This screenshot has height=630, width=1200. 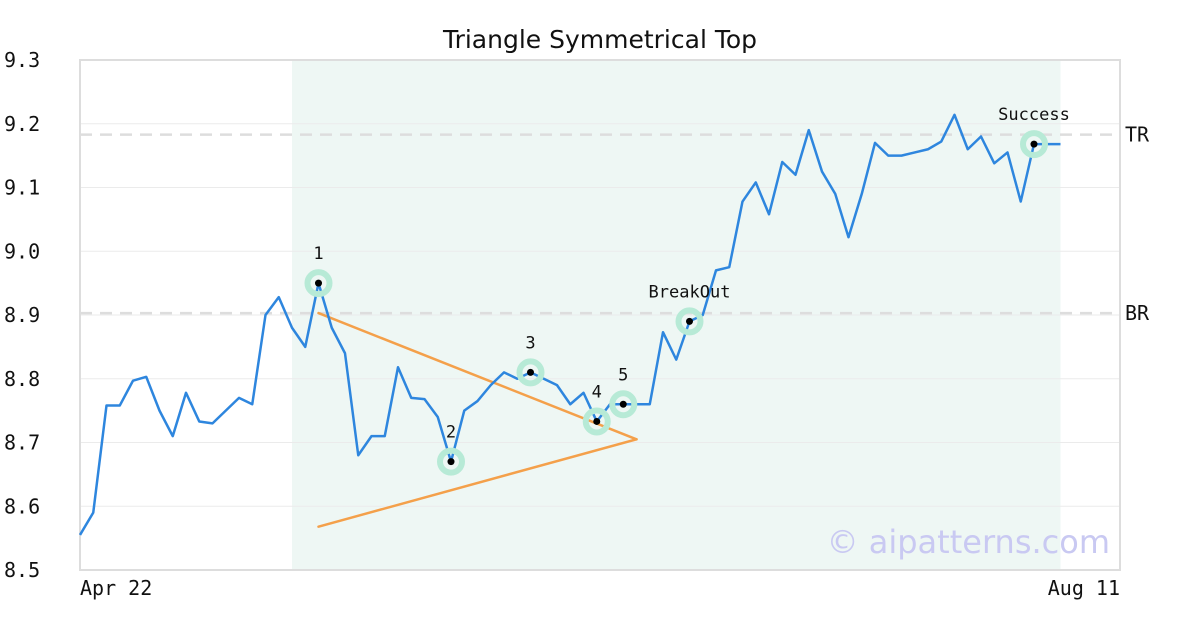 I want to click on pattern-point-success: Success, so click(x=1034, y=132).